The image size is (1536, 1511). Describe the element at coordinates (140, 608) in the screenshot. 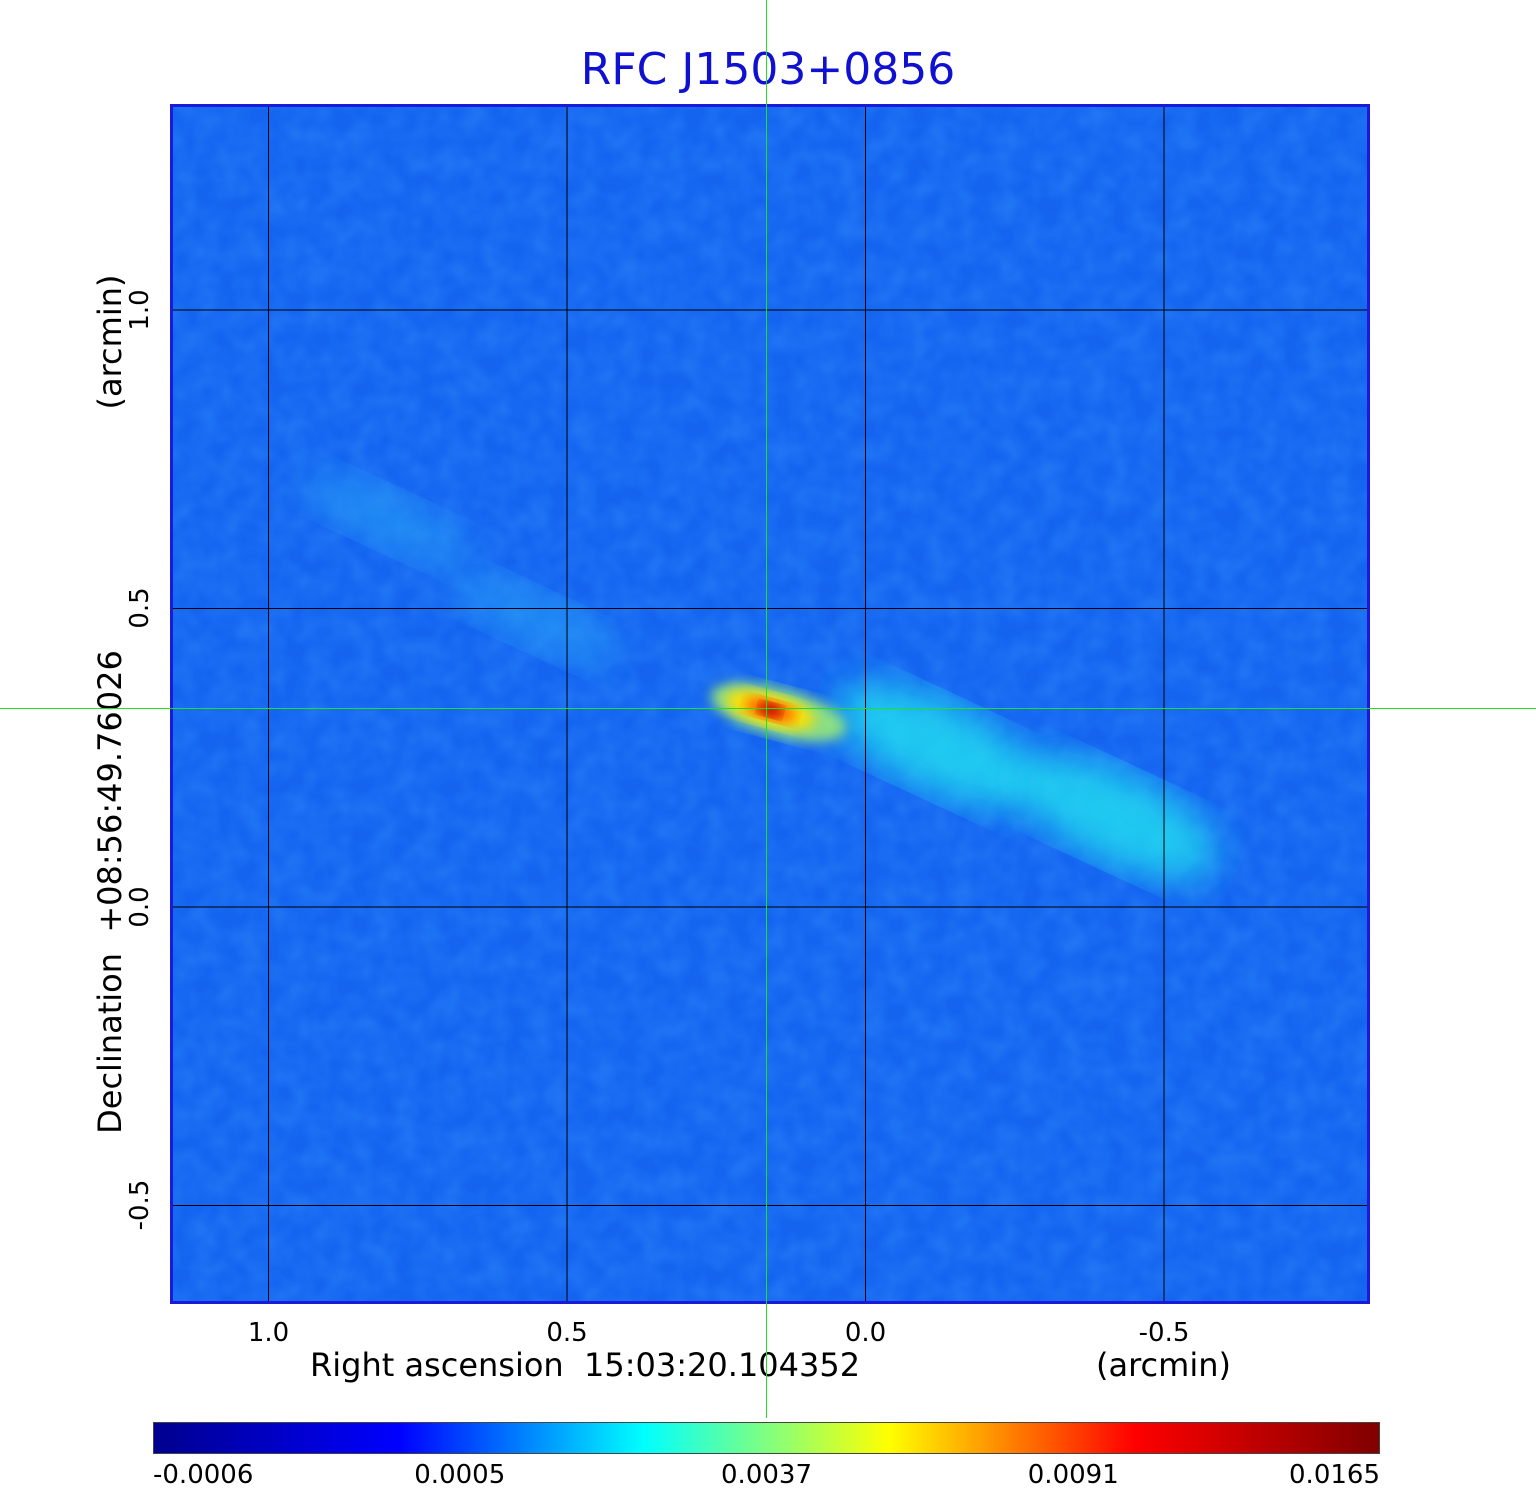

I see `y-tick-label: 0.5` at that location.